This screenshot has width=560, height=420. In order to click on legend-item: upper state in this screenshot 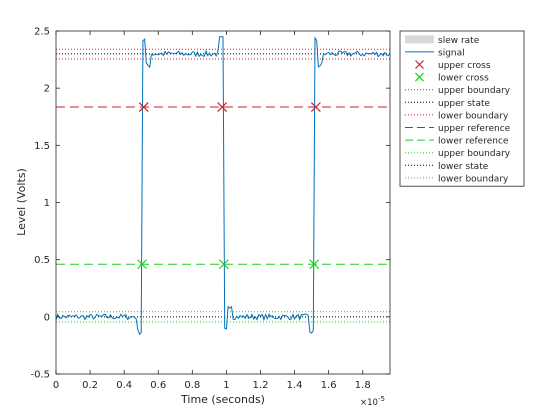, I will do `click(447, 104)`.